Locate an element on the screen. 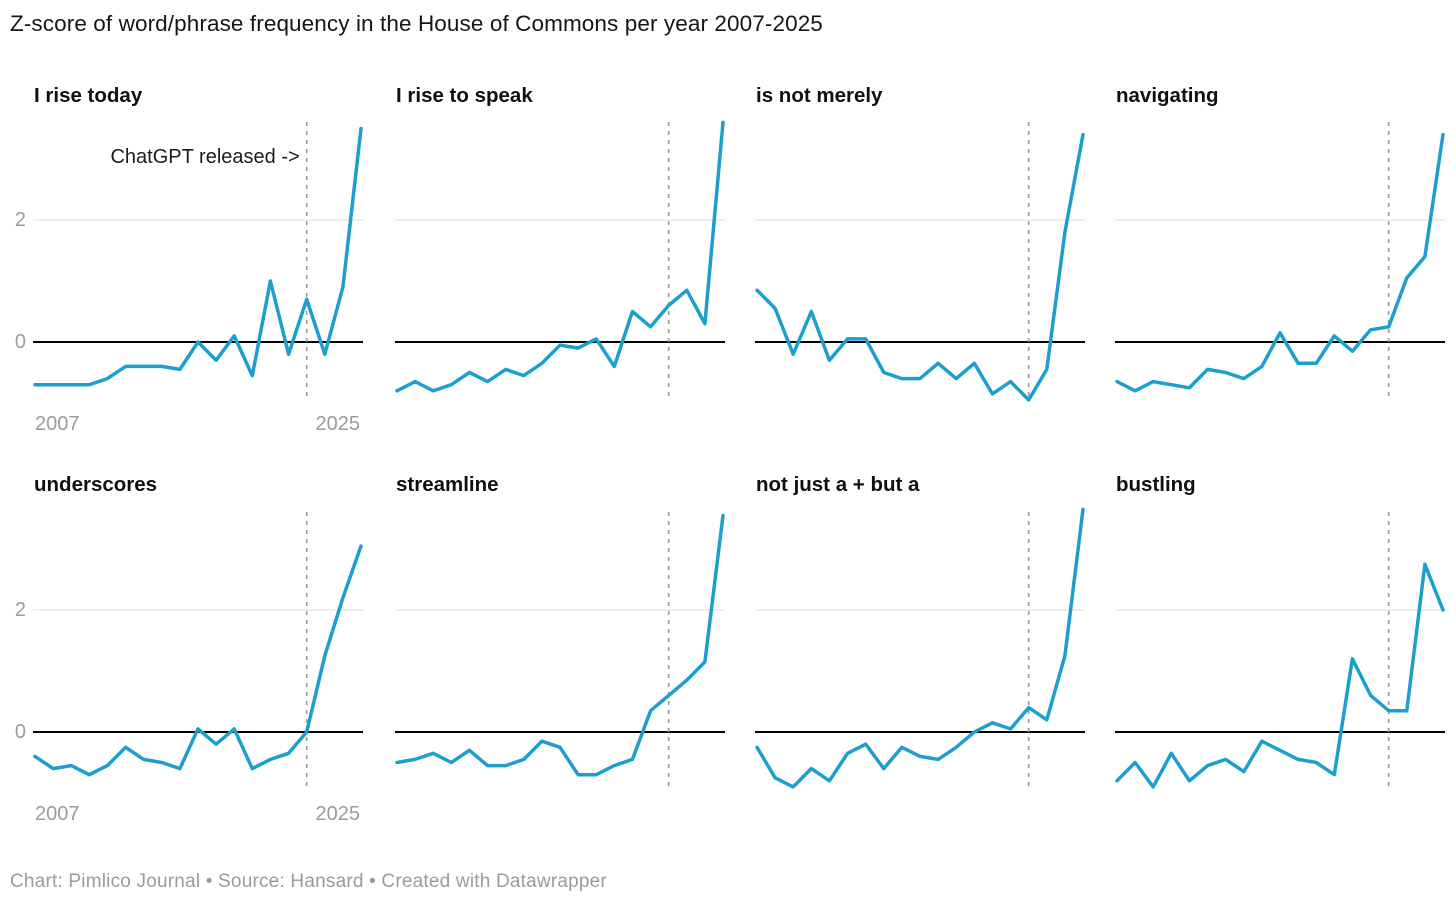 This screenshot has height=899, width=1456. line-chart-underscores is located at coordinates (198, 651).